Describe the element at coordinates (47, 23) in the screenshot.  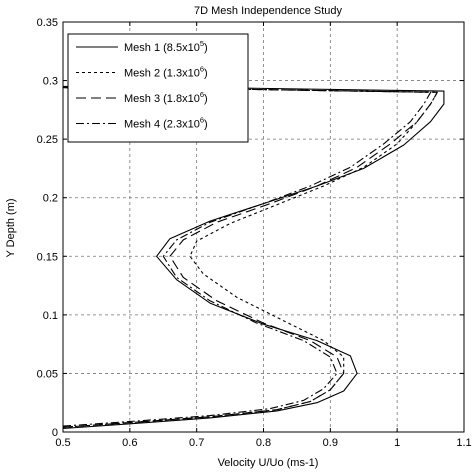
I see `y-tick-label: 0.35` at that location.